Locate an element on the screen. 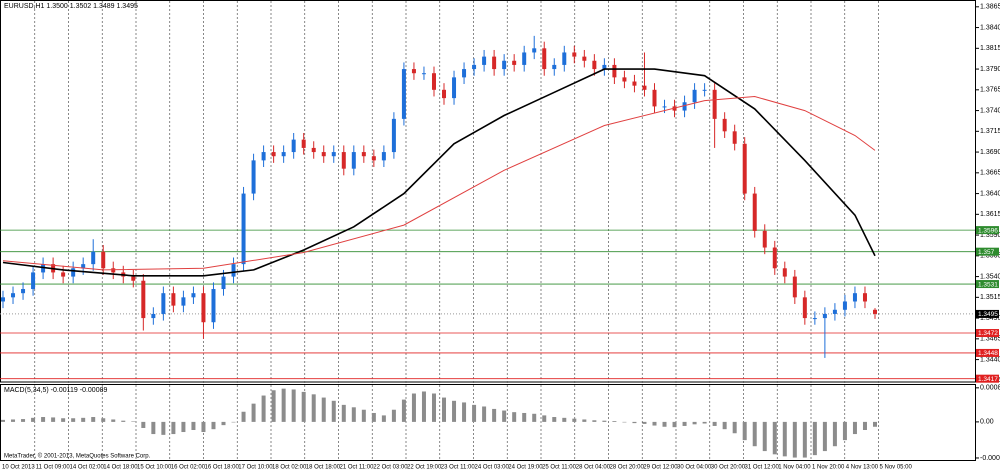 Image resolution: width=1000 pixels, height=474 pixels. level-label: 1.3596 is located at coordinates (988, 230).